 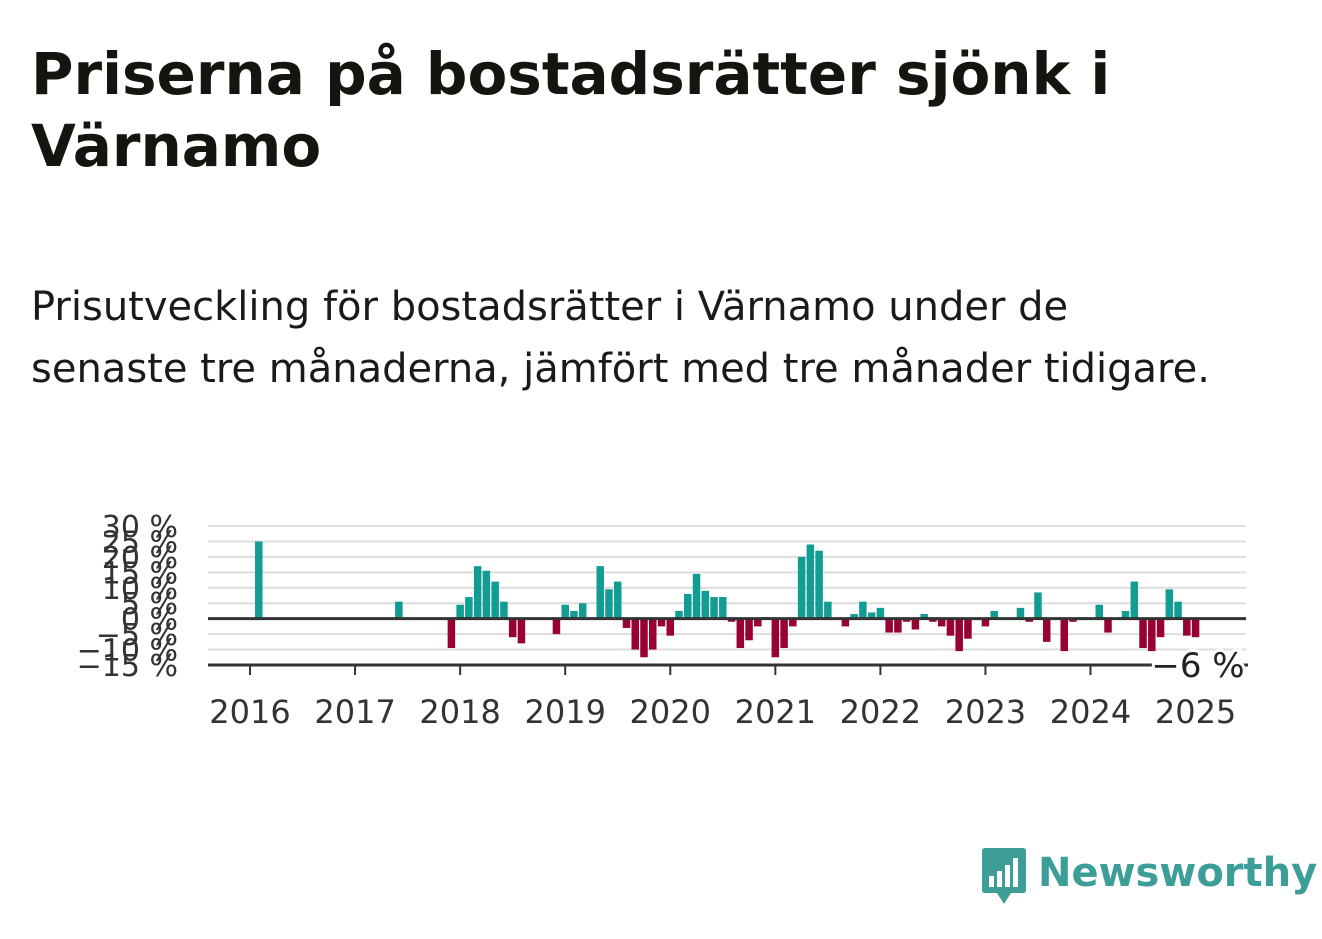 What do you see at coordinates (140, 558) in the screenshot?
I see `y-tick-label: 20 %` at bounding box center [140, 558].